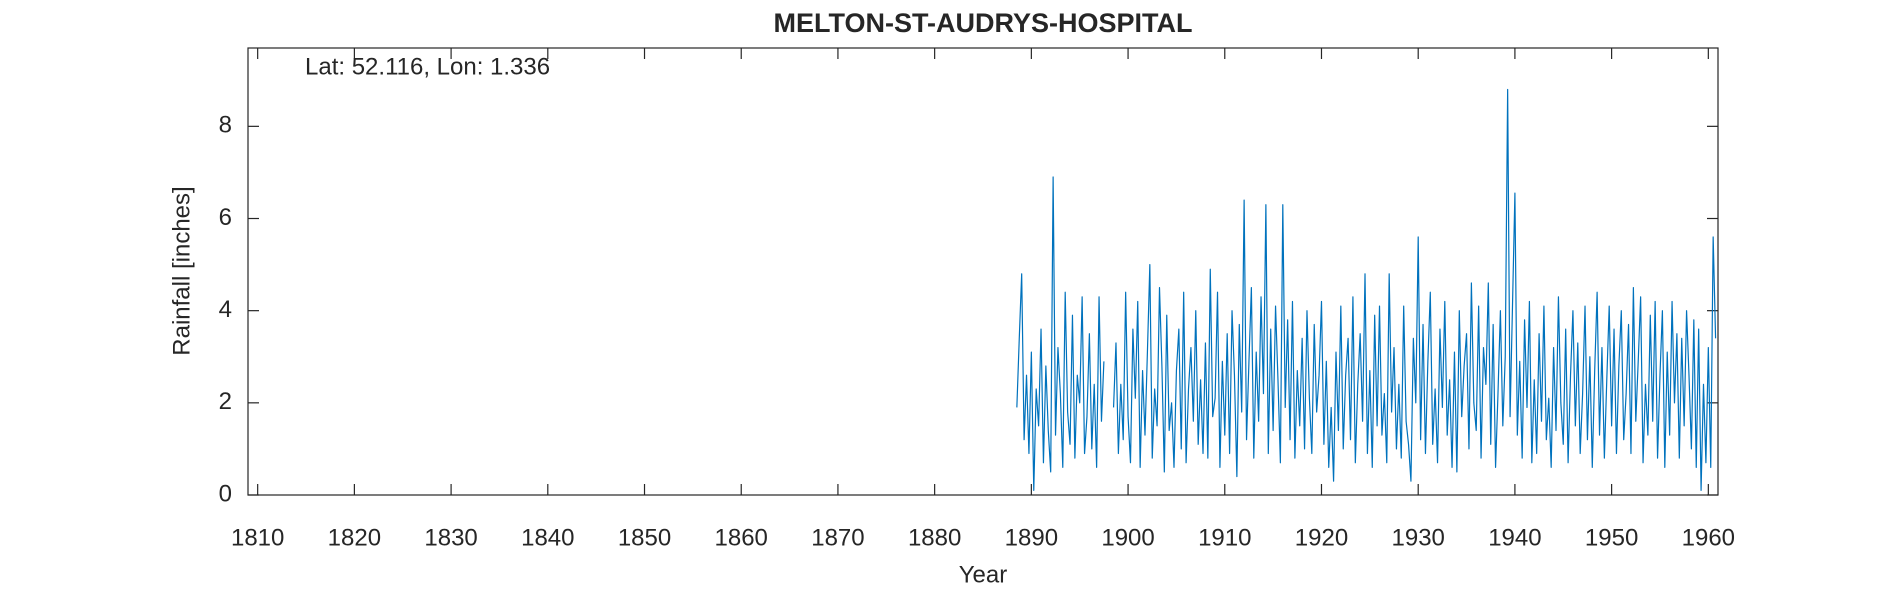 Image resolution: width=1890 pixels, height=591 pixels. I want to click on y-tick-label: 6, so click(225, 217).